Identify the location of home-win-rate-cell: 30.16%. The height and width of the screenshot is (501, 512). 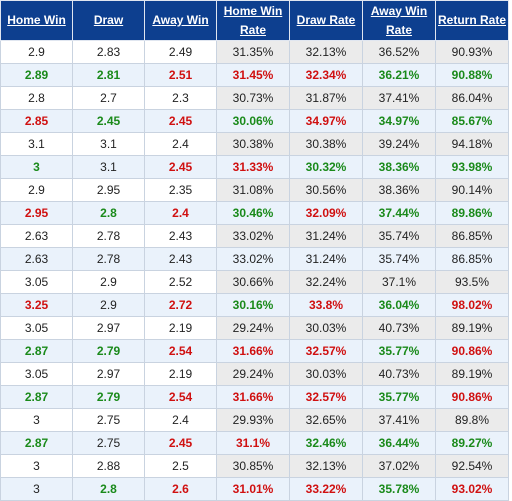
(253, 305).